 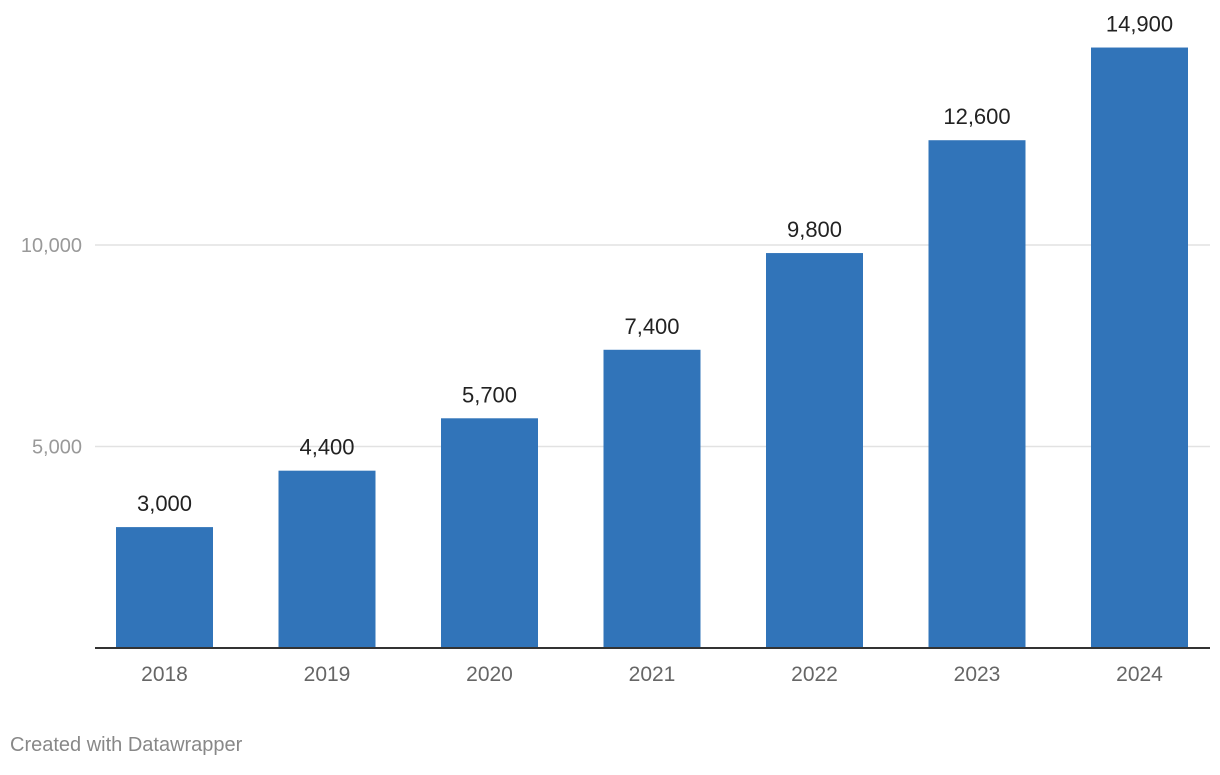 I want to click on y-axis-ticks: 5,000 10,000, so click(x=51, y=347).